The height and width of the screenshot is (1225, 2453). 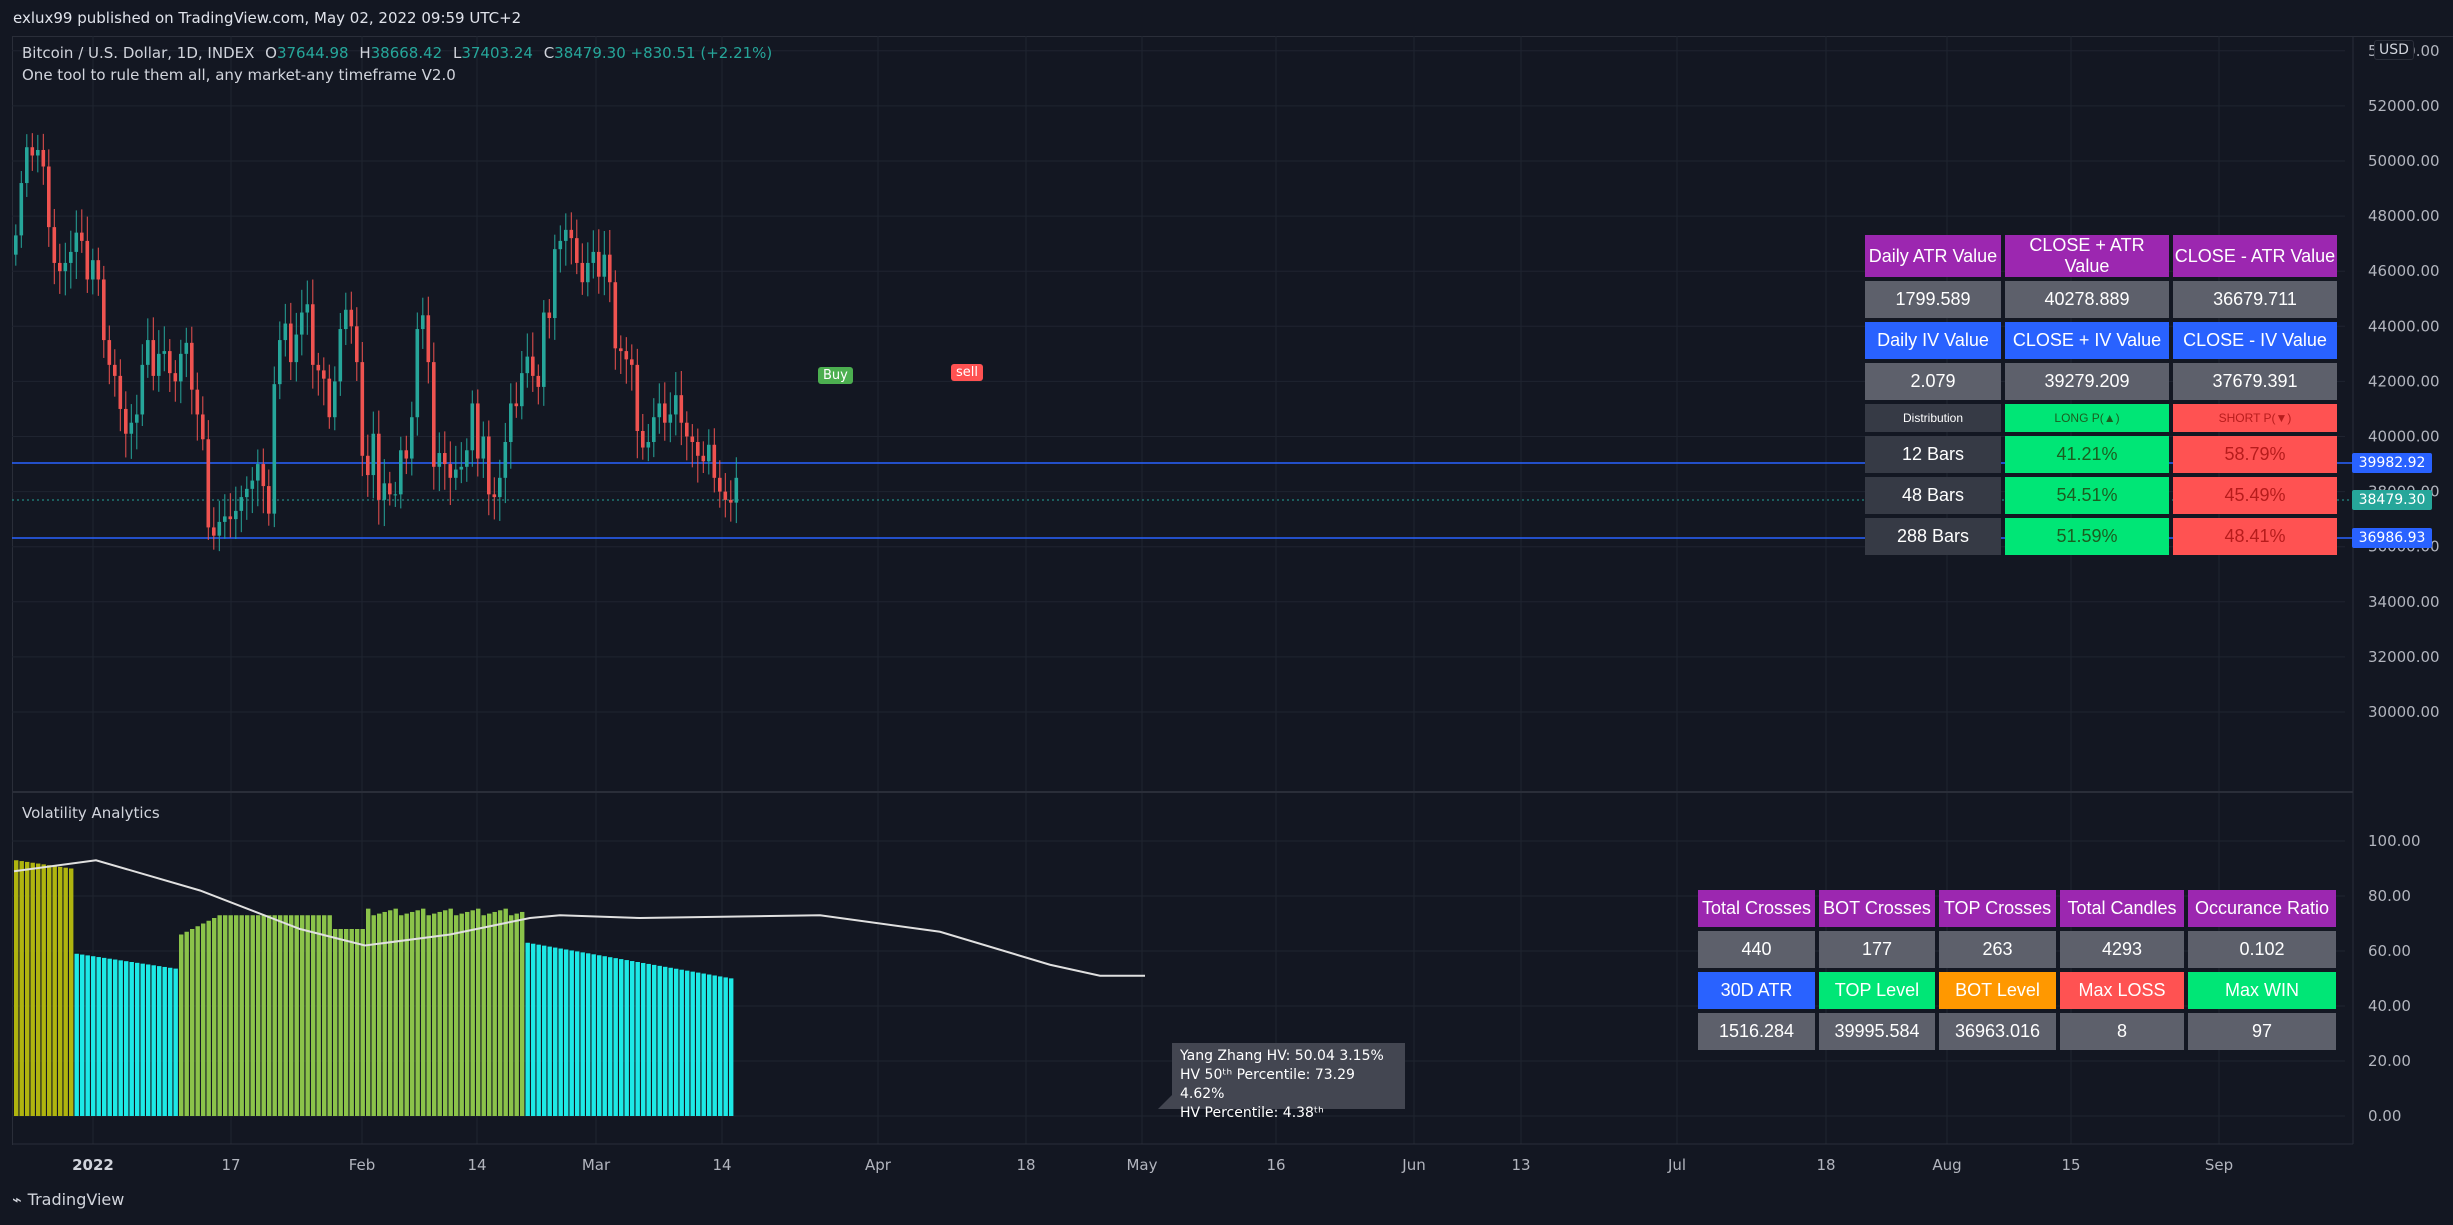 What do you see at coordinates (1141, 1165) in the screenshot?
I see `time-axis-label: May` at bounding box center [1141, 1165].